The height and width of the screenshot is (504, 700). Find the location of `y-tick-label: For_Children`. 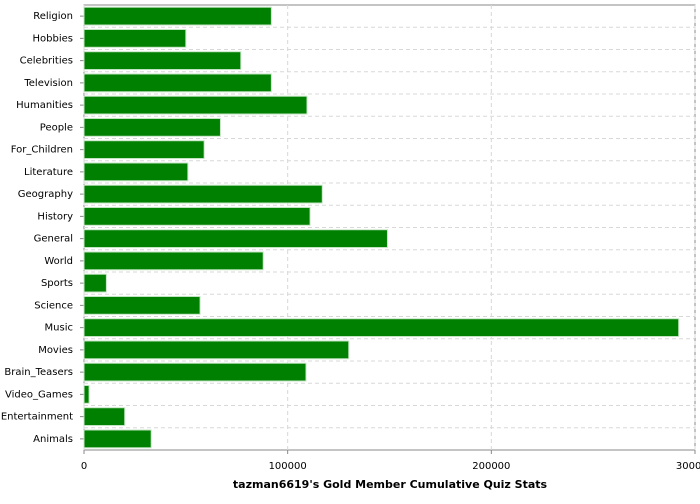

y-tick-label: For_Children is located at coordinates (42, 150).